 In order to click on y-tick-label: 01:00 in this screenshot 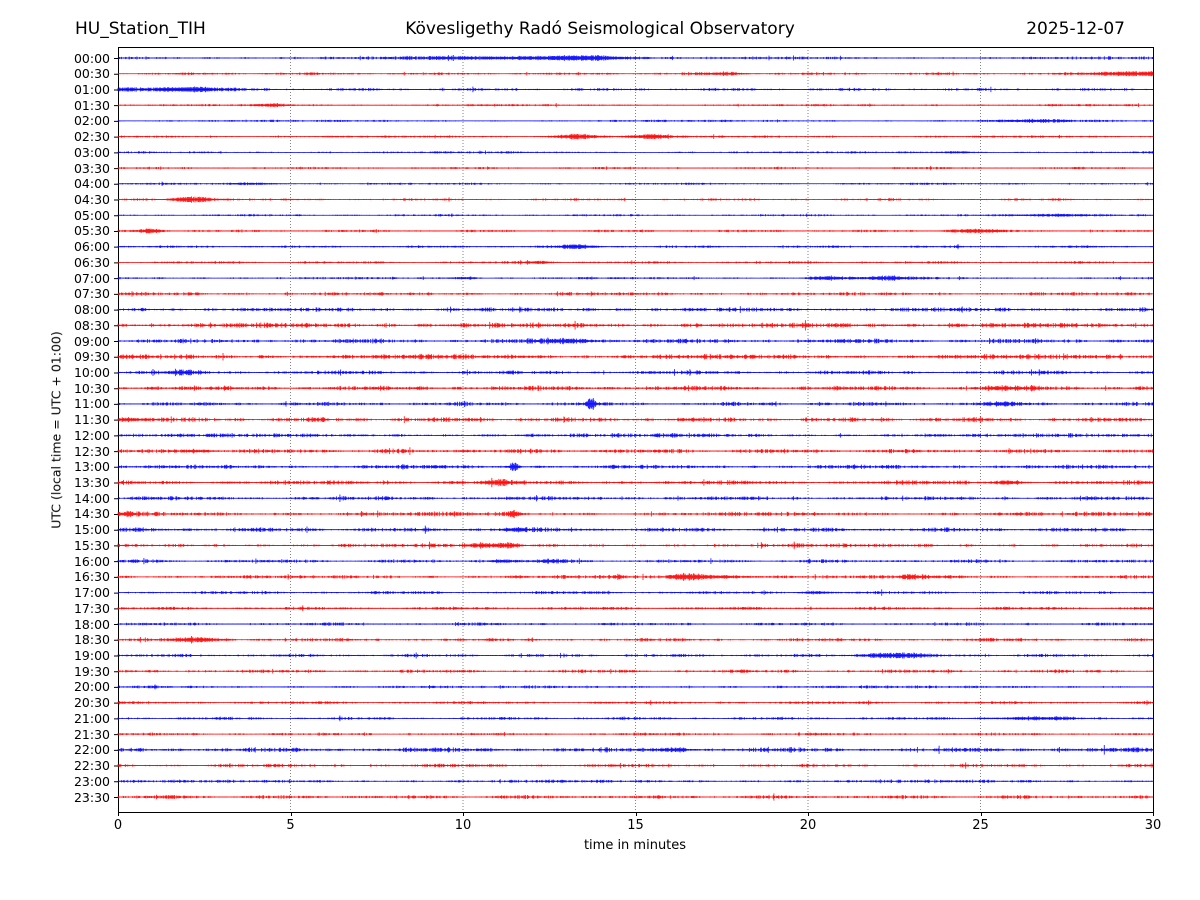, I will do `click(91, 89)`.